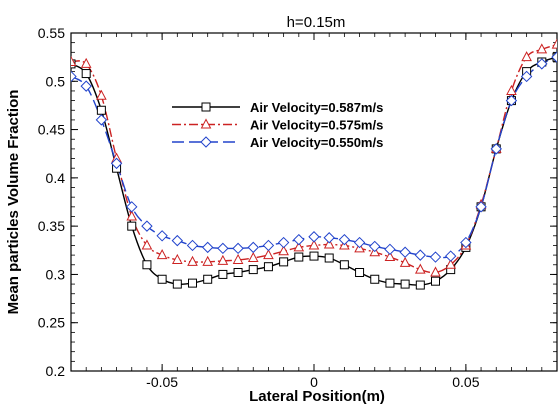 This screenshot has width=559, height=407. I want to click on y-tick-label: 0.35, so click(51, 226).